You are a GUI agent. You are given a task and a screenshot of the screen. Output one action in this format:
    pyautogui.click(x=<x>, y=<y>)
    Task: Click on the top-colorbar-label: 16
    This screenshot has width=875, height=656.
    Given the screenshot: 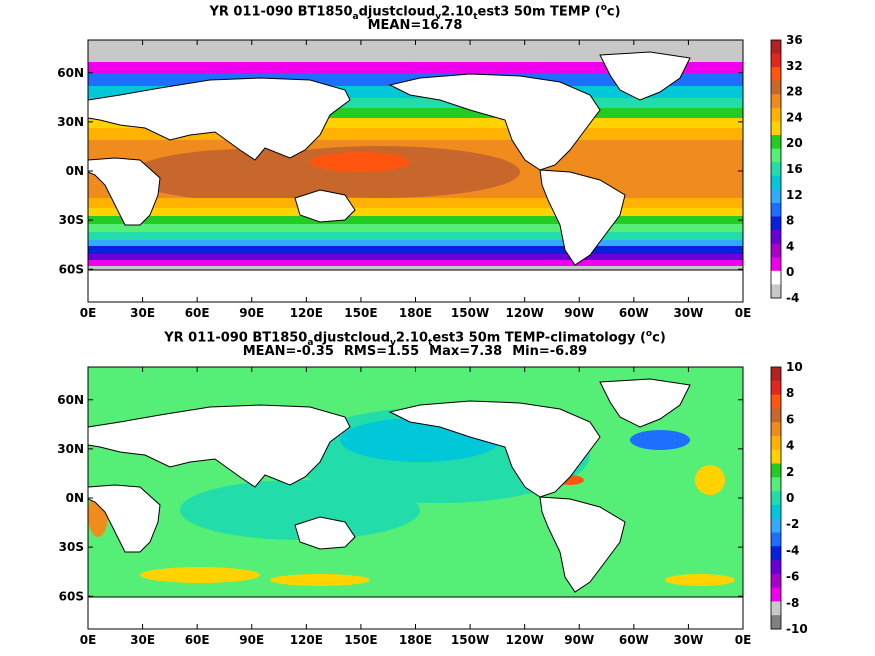 What is the action you would take?
    pyautogui.click(x=794, y=169)
    